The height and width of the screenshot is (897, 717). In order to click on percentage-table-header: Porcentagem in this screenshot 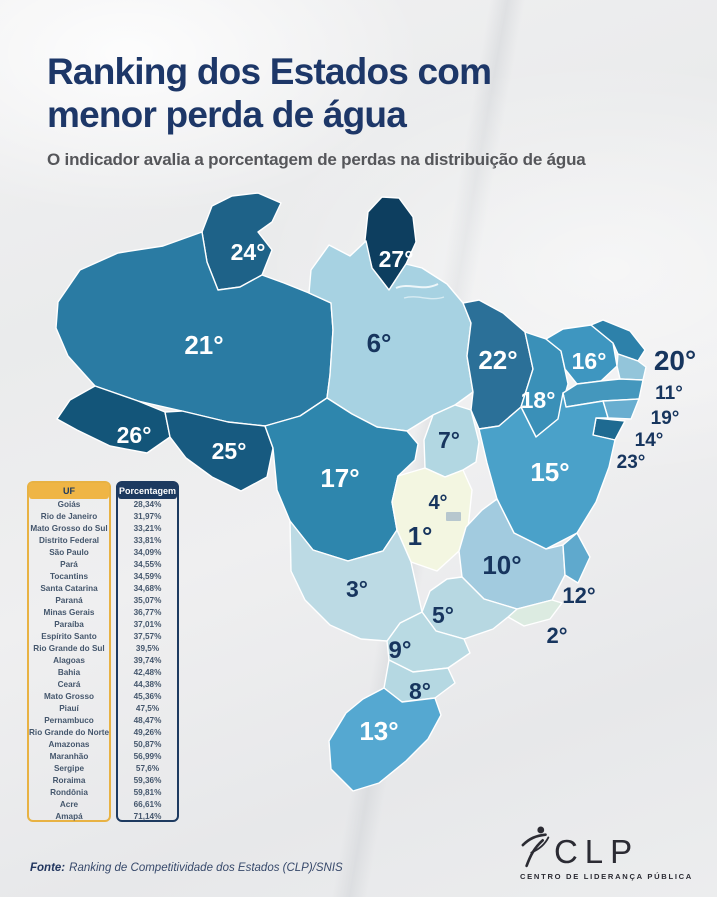, I will do `click(147, 491)`.